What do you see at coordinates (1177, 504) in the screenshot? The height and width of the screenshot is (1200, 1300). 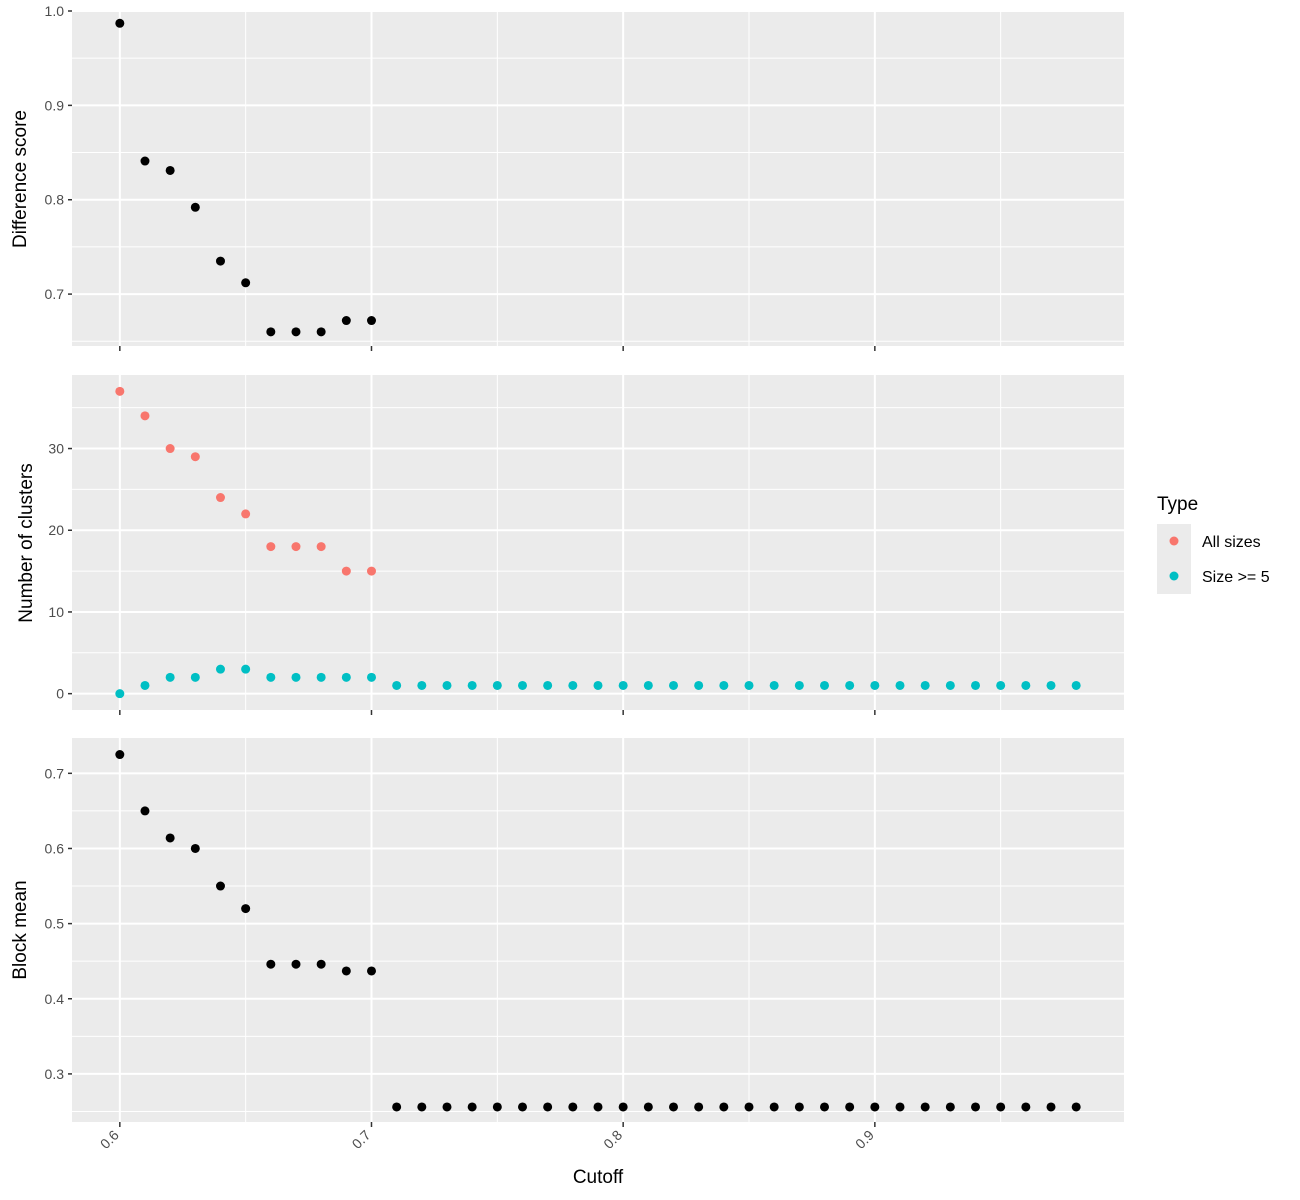 I see `legend-title: Type` at bounding box center [1177, 504].